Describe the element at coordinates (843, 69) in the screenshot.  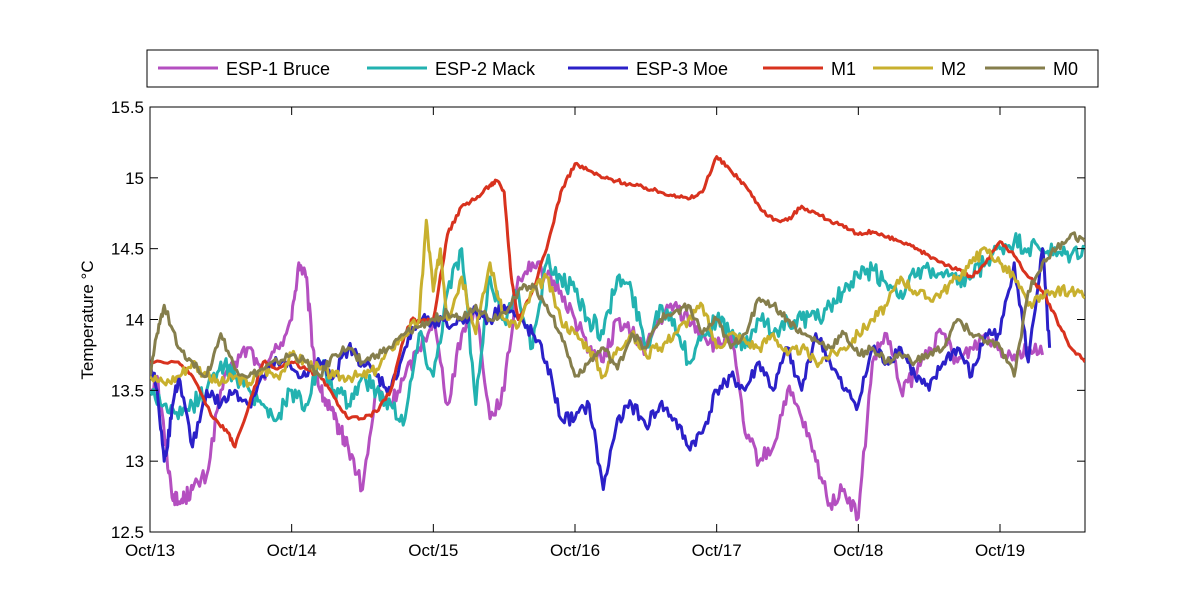
I see `legend-label: M1` at that location.